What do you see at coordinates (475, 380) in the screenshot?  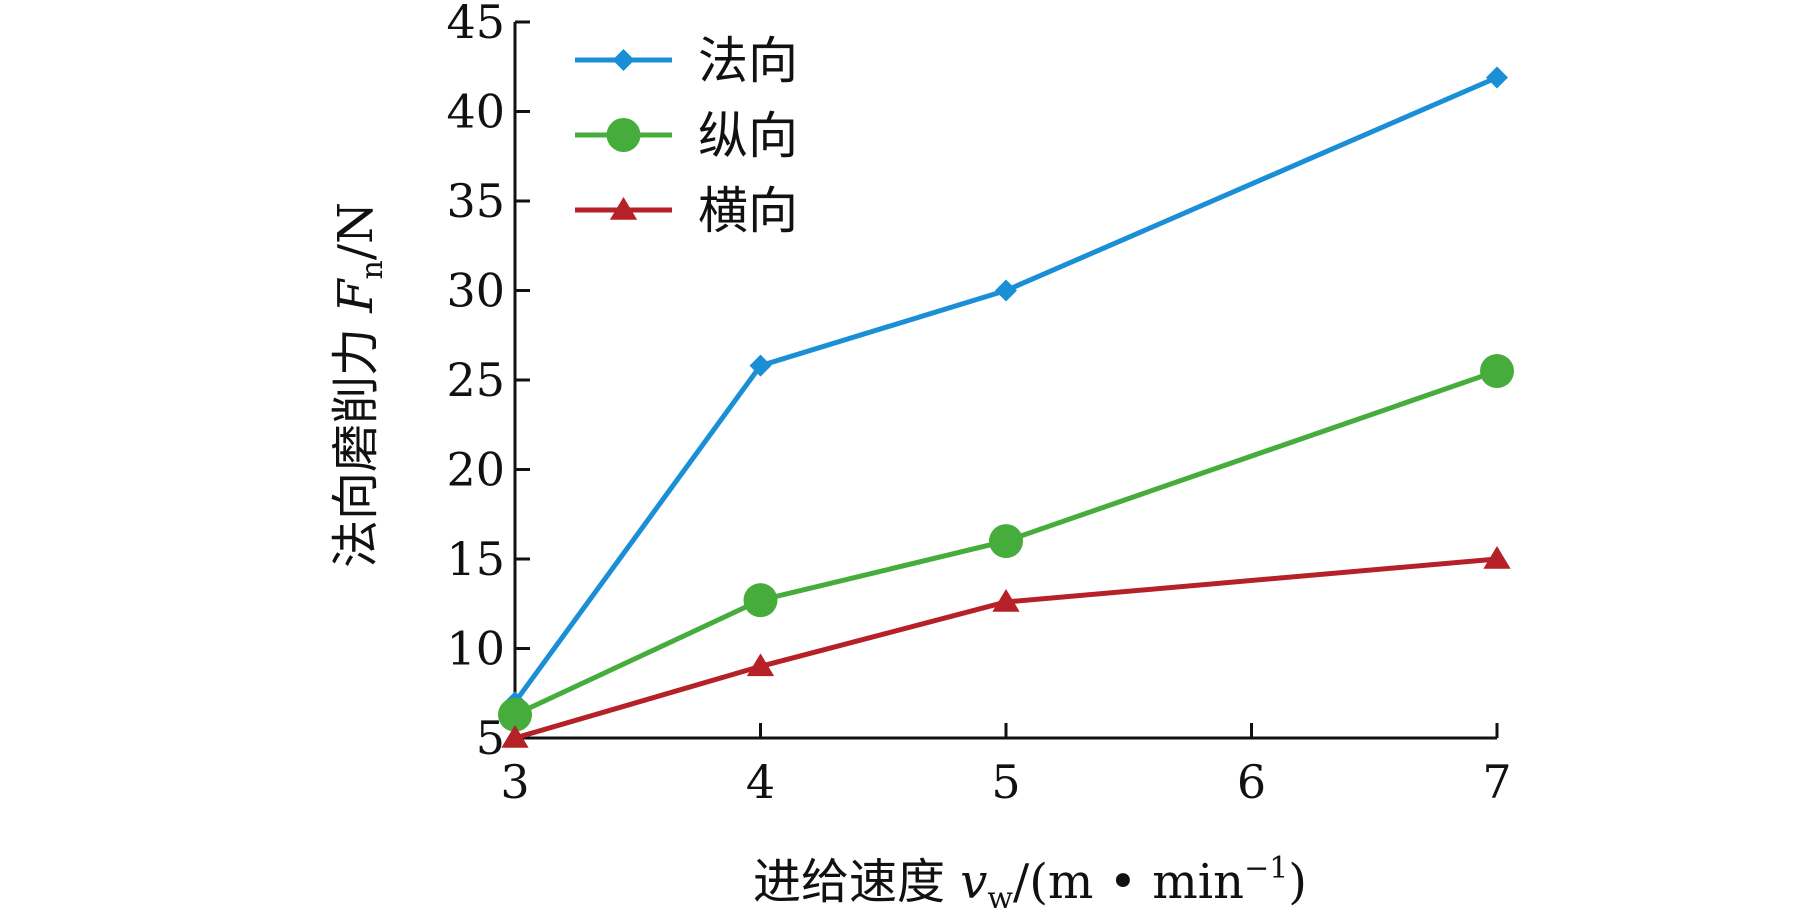 I see `y-tick-label: 25` at bounding box center [475, 380].